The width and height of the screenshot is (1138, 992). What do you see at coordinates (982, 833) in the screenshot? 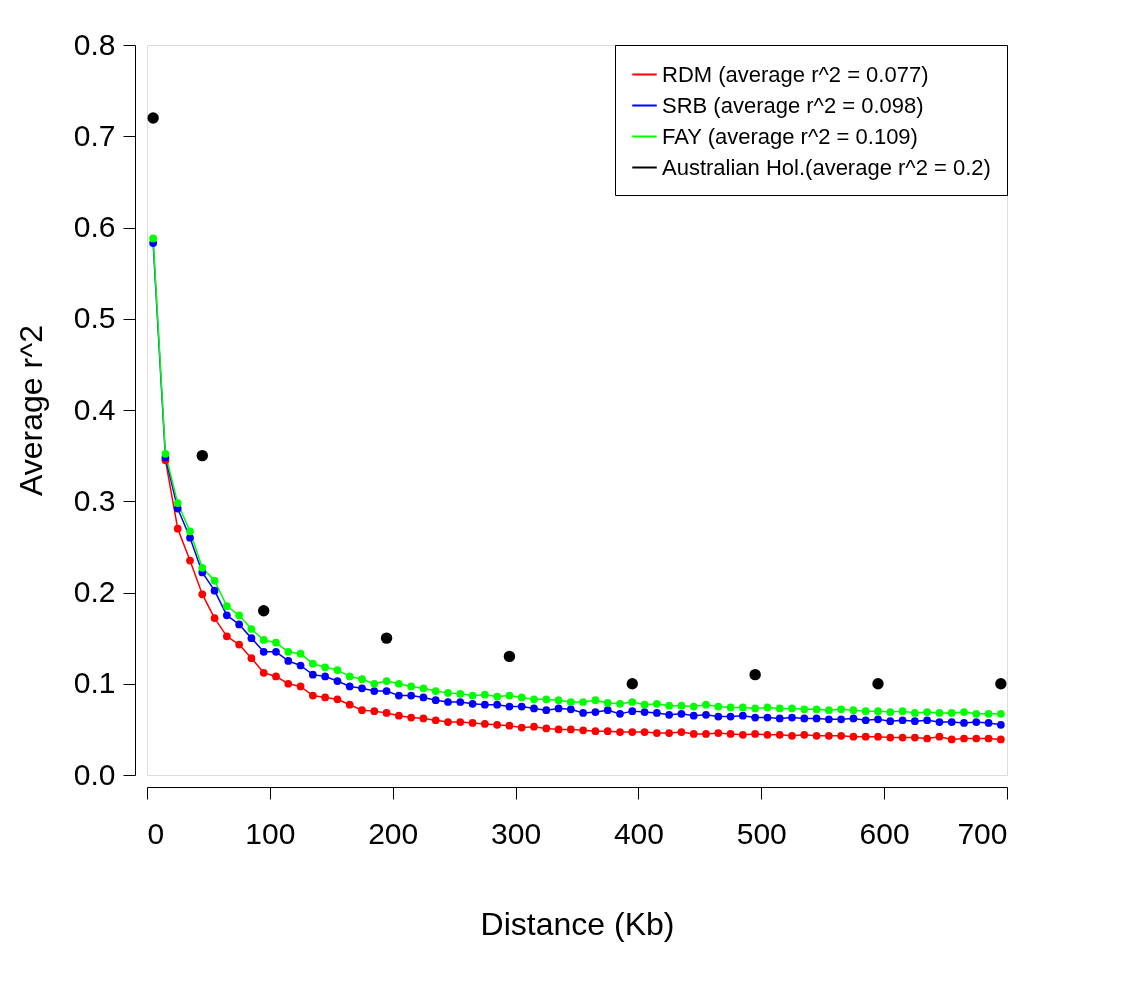
I see `x-tick-label: 700` at bounding box center [982, 833].